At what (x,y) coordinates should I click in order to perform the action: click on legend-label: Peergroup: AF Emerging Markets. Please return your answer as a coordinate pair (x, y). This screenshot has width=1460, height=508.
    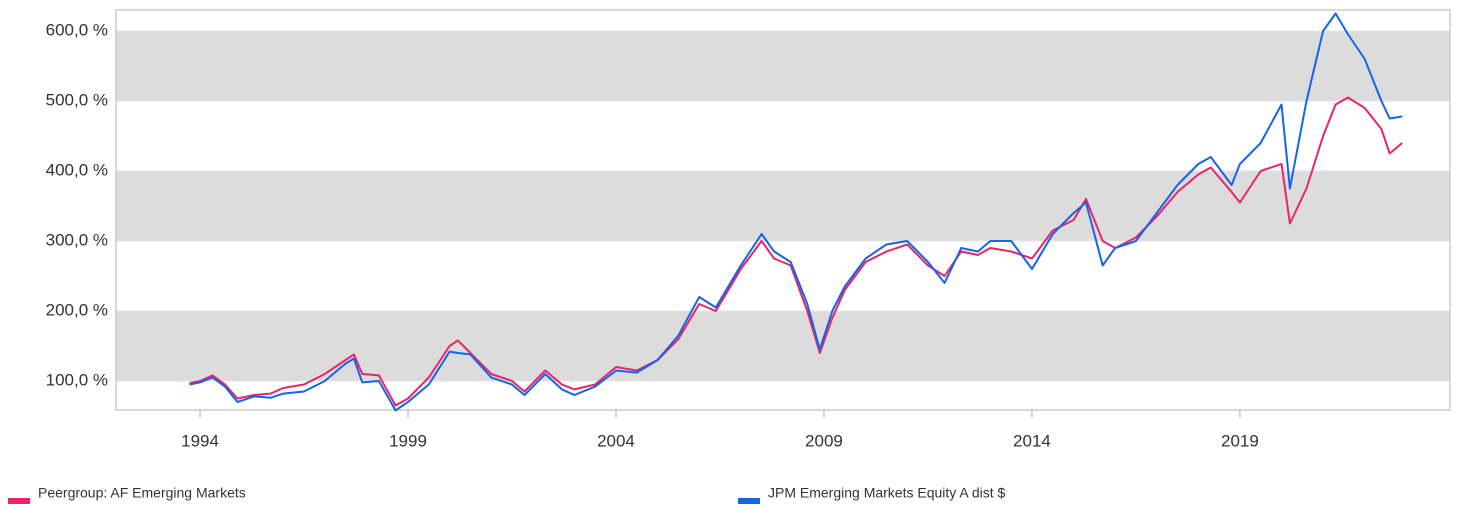
    Looking at the image, I should click on (142, 493).